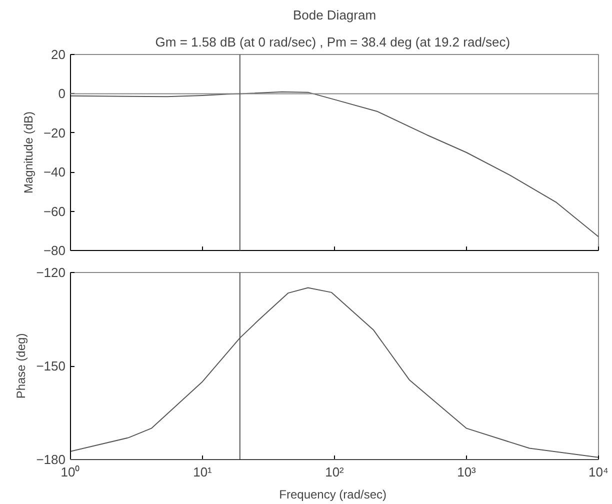 The width and height of the screenshot is (612, 504). Describe the element at coordinates (70, 472) in the screenshot. I see `x-tick-label: 10⁰` at that location.